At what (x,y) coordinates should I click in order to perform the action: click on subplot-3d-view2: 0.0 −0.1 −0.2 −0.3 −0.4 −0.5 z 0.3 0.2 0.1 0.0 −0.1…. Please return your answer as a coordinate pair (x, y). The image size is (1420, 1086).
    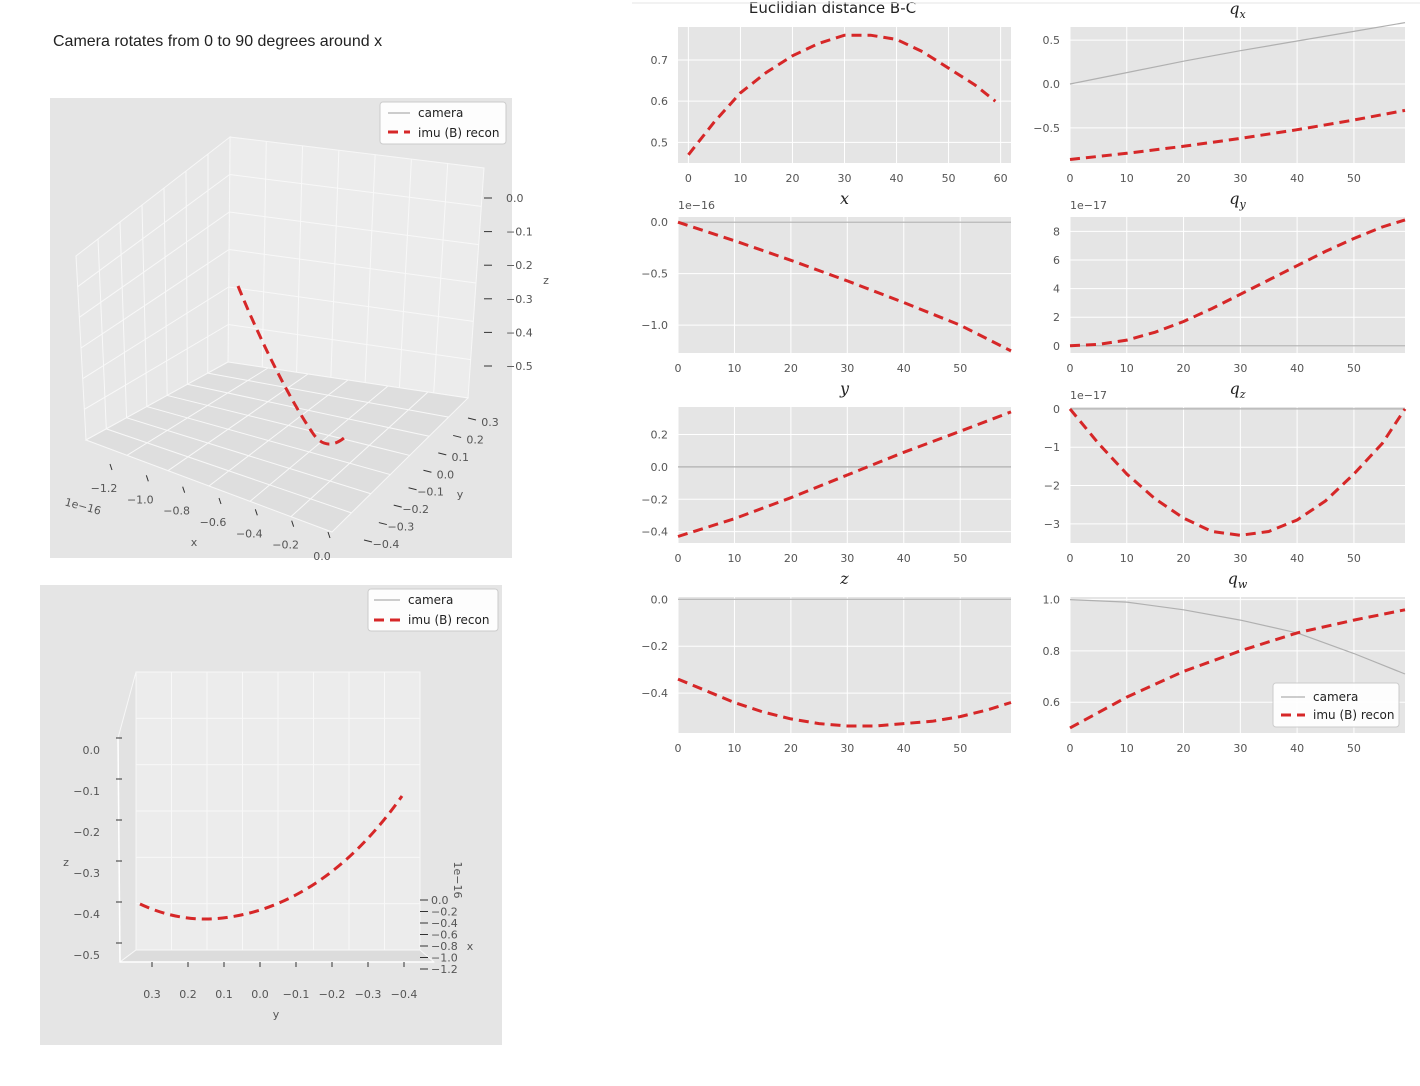
    Looking at the image, I should click on (271, 815).